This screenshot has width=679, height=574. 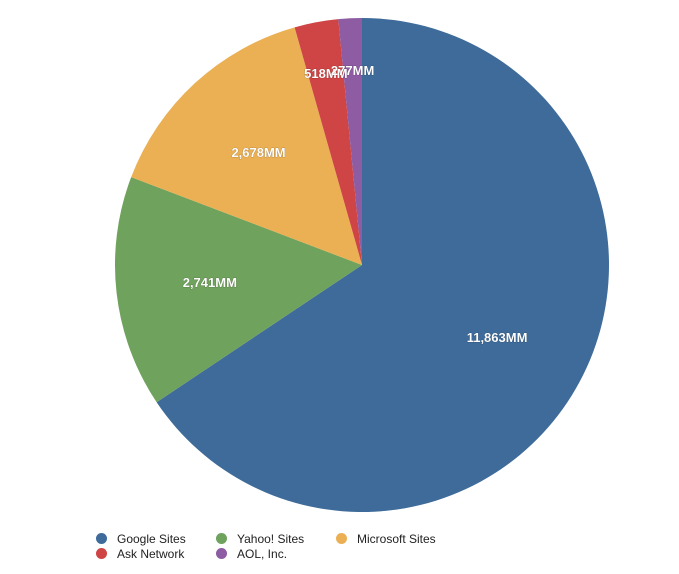 I want to click on legend-label-aol-inc: AOL, Inc., so click(x=262, y=553).